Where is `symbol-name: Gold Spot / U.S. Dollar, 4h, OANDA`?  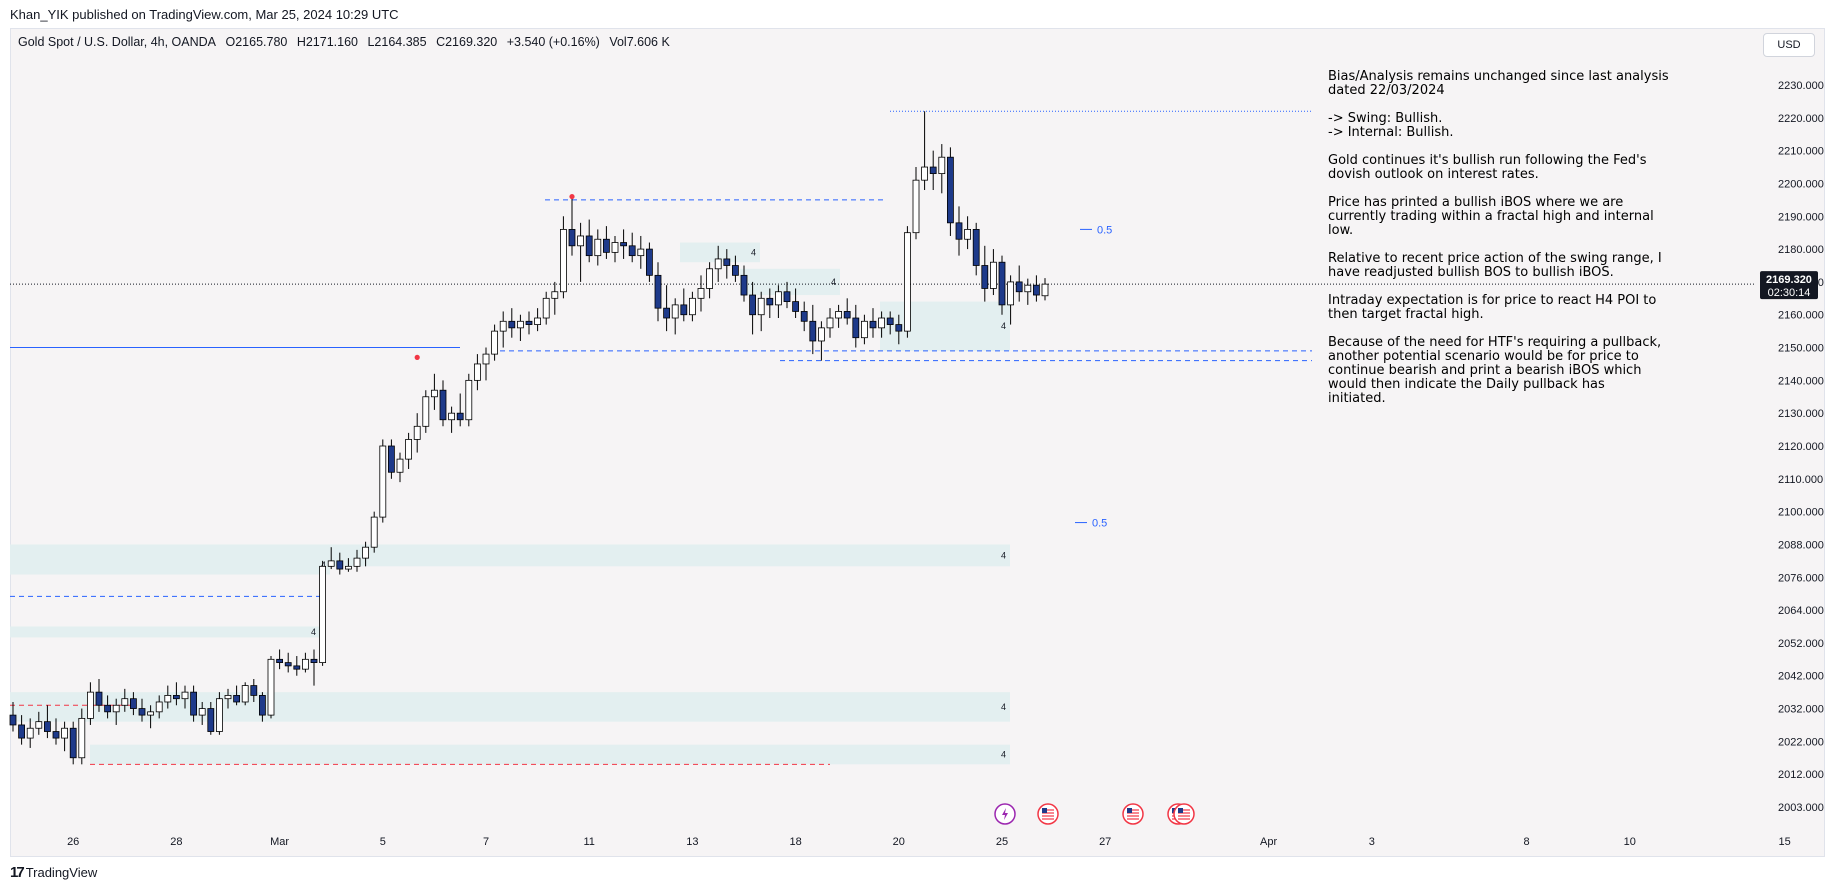
symbol-name: Gold Spot / U.S. Dollar, 4h, OANDA is located at coordinates (117, 42).